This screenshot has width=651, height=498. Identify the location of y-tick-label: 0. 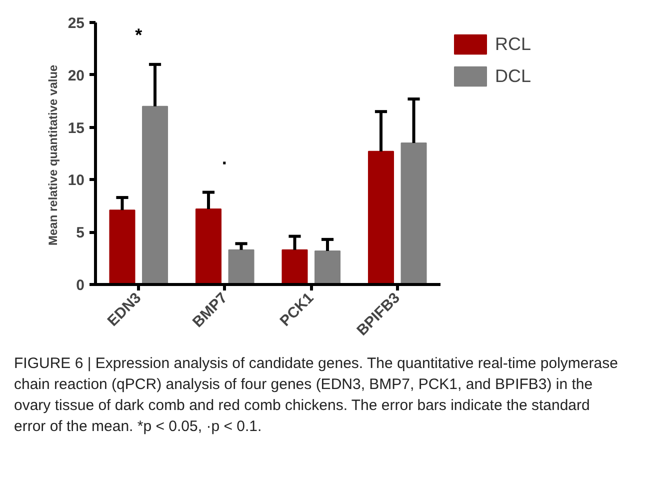
(80, 285).